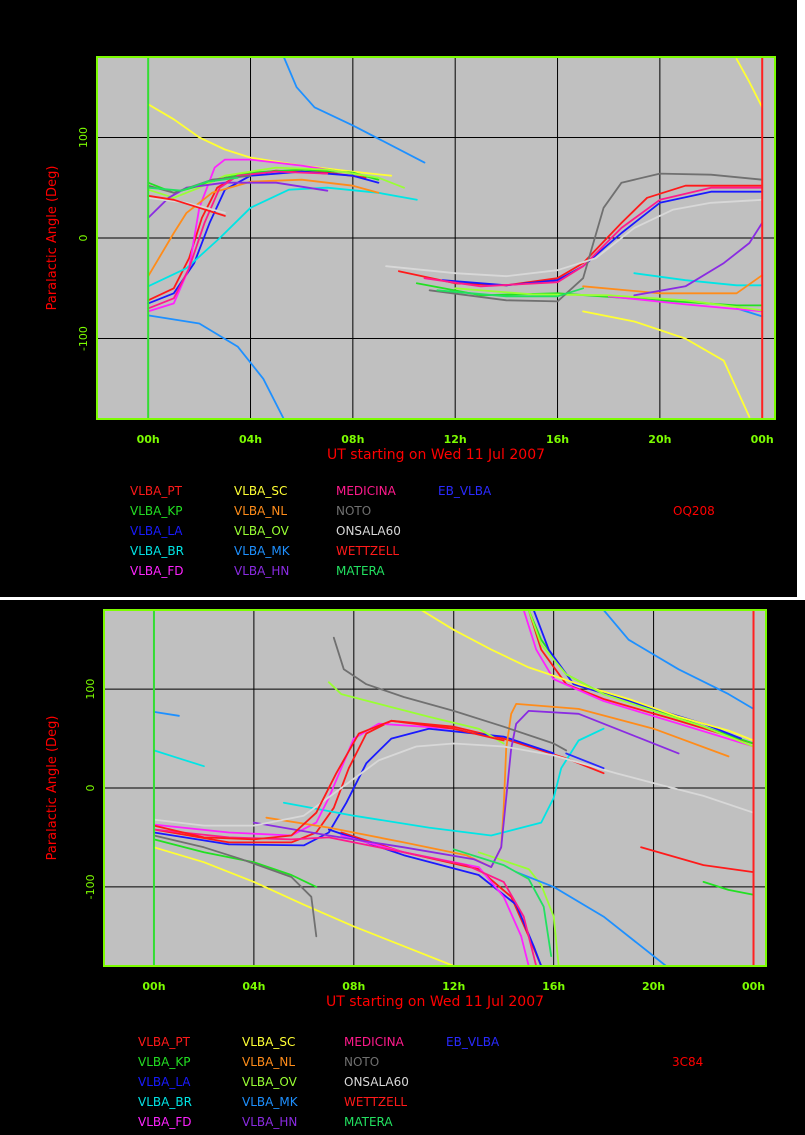 Image resolution: width=805 pixels, height=1135 pixels. Describe the element at coordinates (353, 511) in the screenshot. I see `legend-item-noto: NOTO` at that location.